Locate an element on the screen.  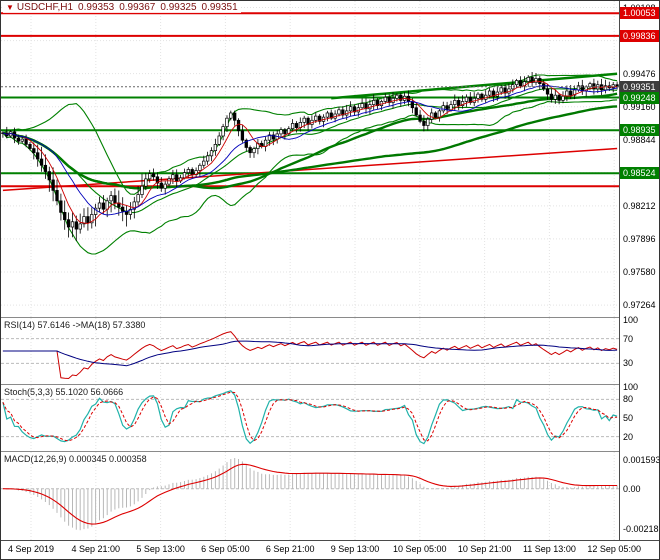
stochastic-panel: Stoch(5,3,3) 55.1020 56.0666 is located at coordinates (310, 417).